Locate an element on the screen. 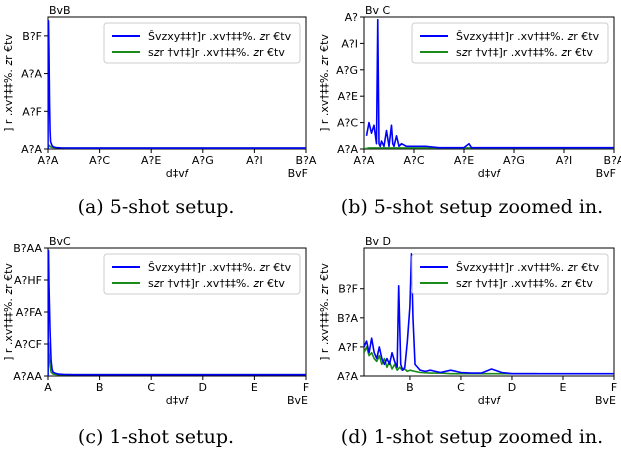 This screenshot has height=454, width=621. y-tick-label: A?E is located at coordinates (348, 96).